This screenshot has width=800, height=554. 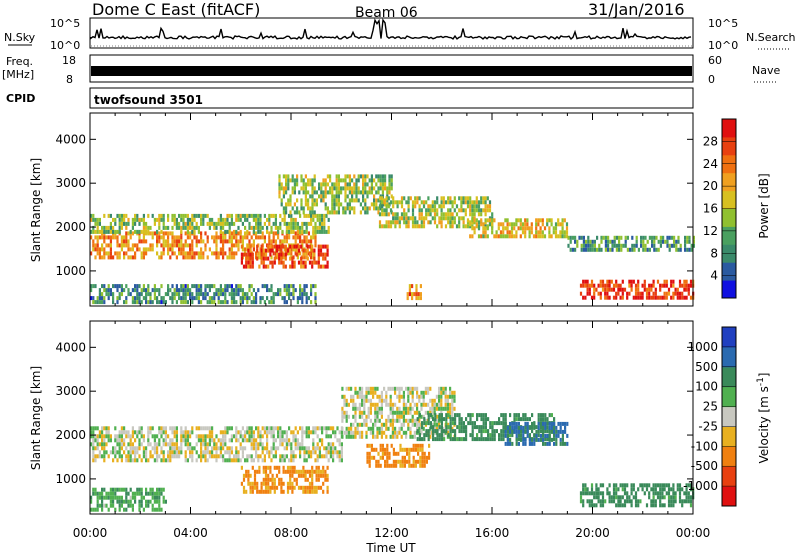 What do you see at coordinates (70, 271) in the screenshot?
I see `y-tick-label: 1000` at bounding box center [70, 271].